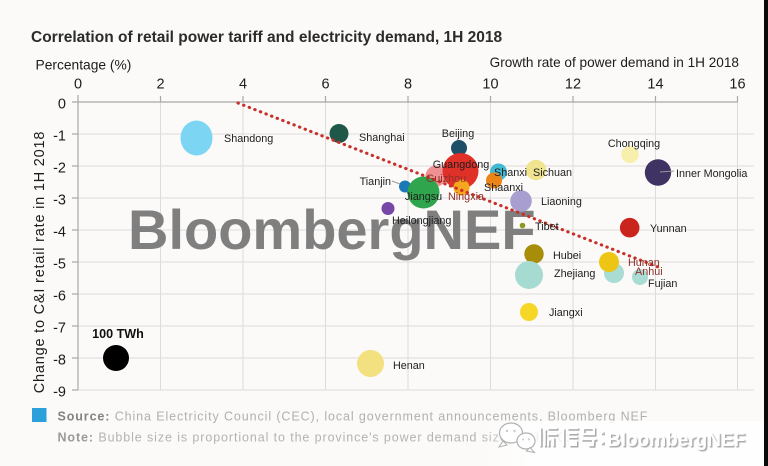  Describe the element at coordinates (662, 284) in the screenshot. I see `svg-text: Fujian` at that location.